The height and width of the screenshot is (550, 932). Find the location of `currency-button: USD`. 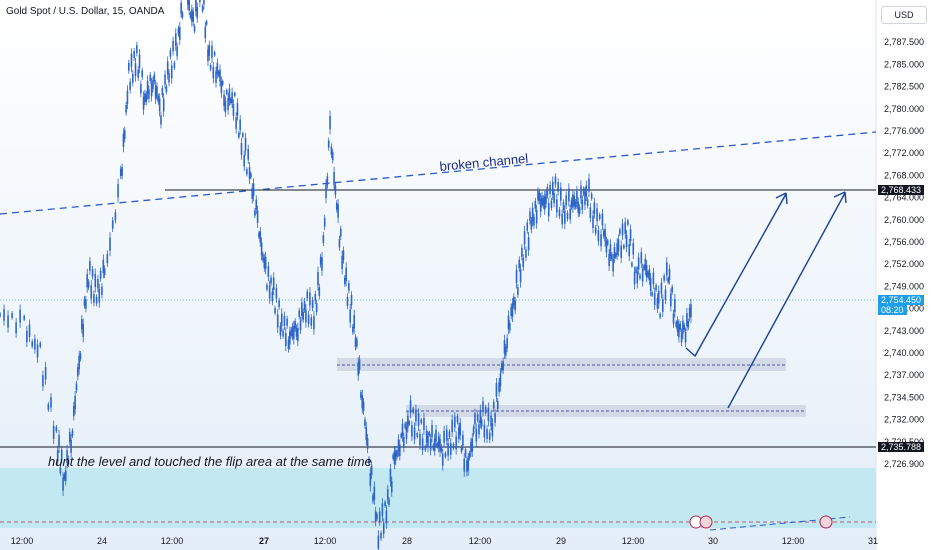

currency-button: USD is located at coordinates (904, 15).